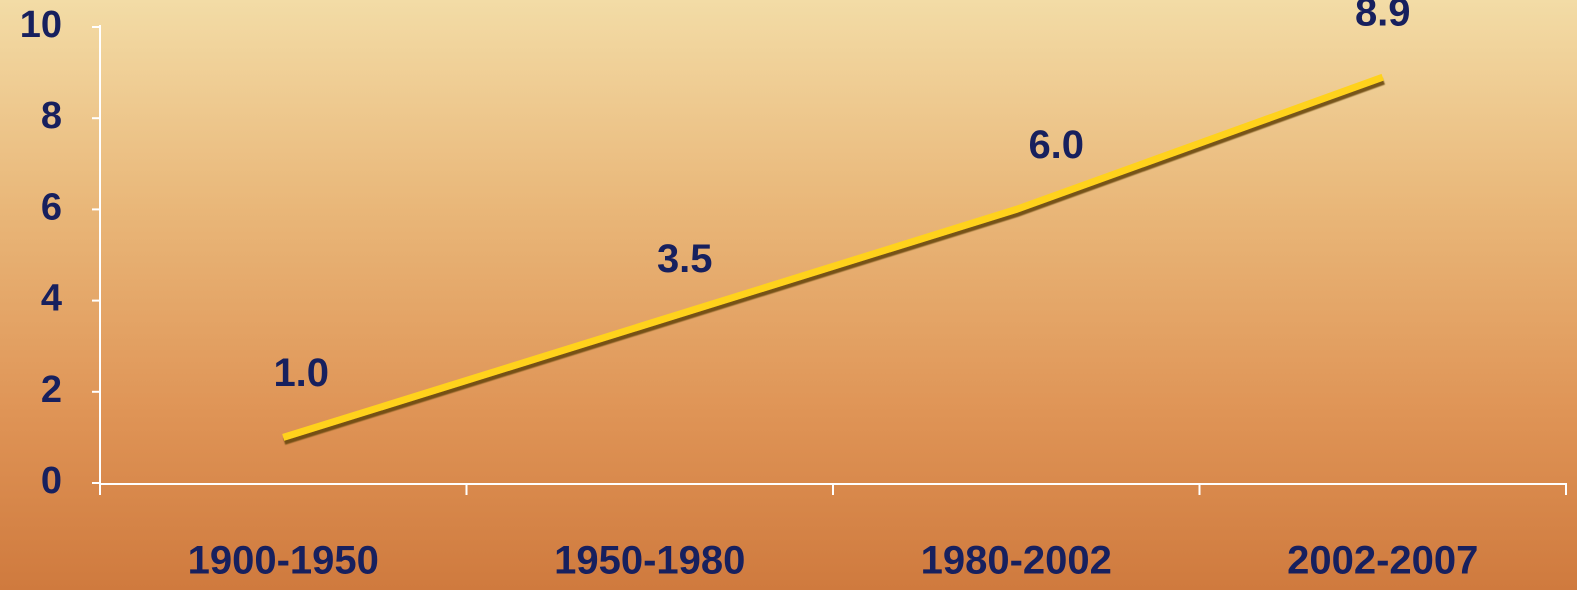  I want to click on x-tick-label: 2002-2007, so click(1382, 561).